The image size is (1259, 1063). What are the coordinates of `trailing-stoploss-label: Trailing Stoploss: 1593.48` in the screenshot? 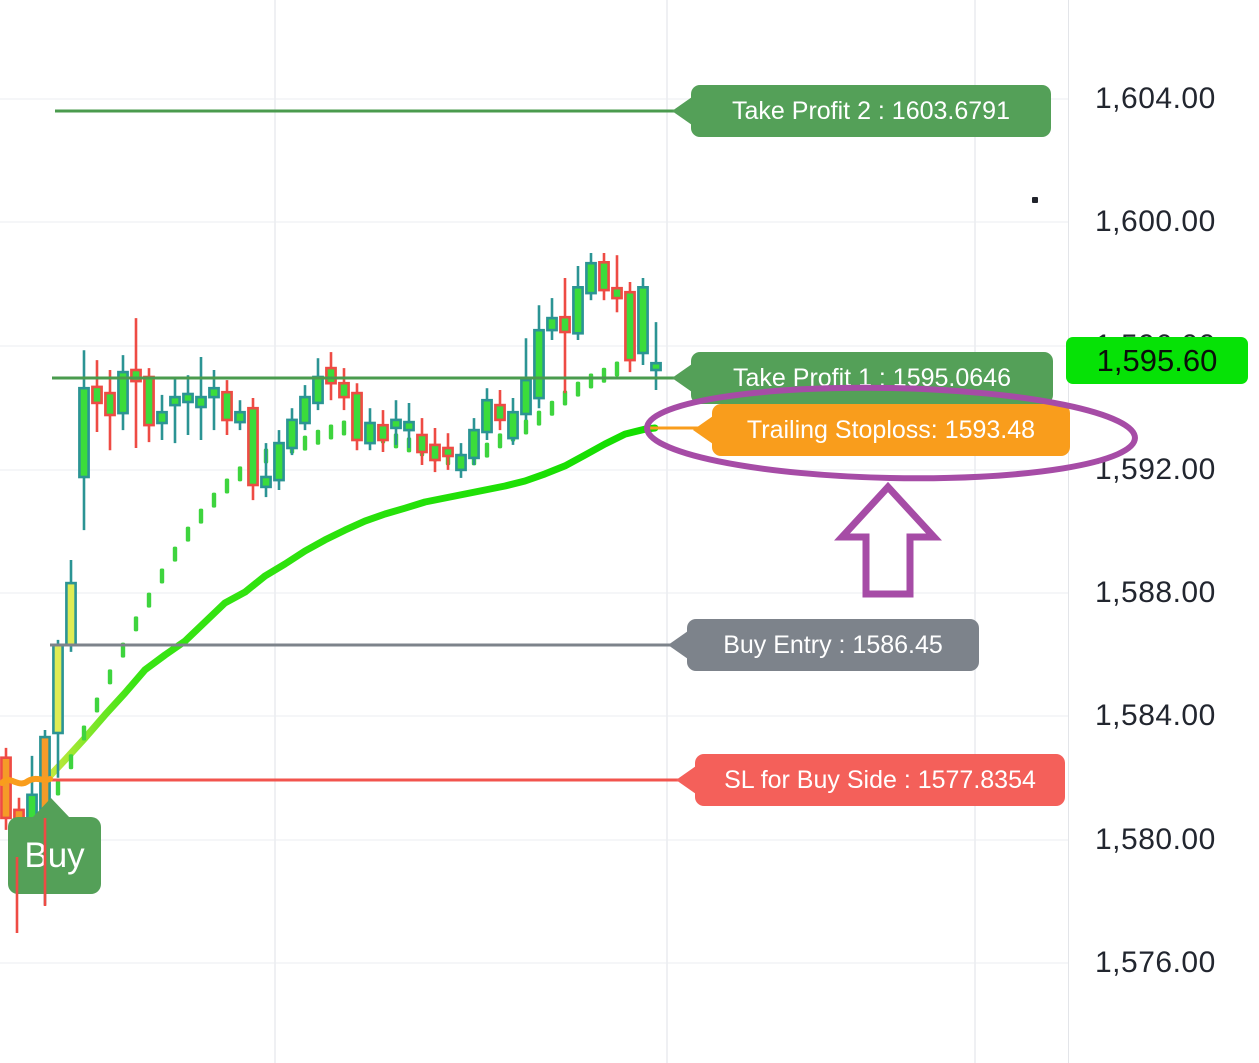 It's located at (891, 429).